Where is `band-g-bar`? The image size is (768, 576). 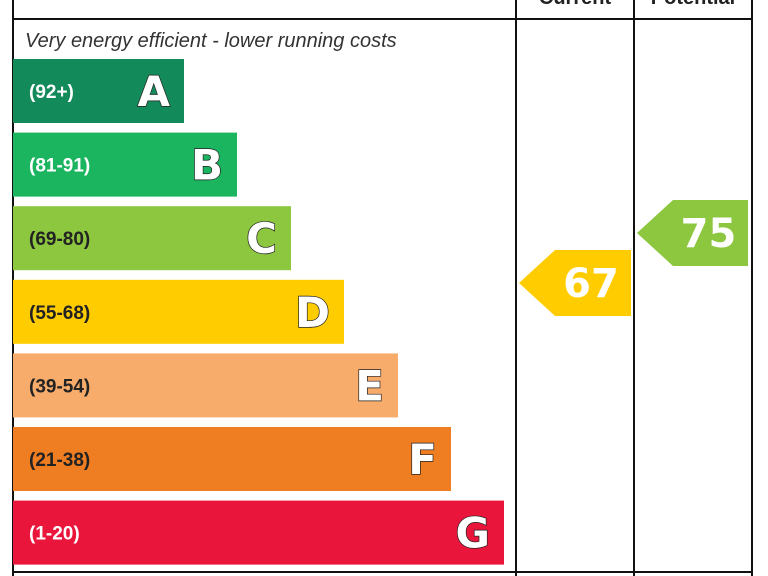
band-g-bar is located at coordinates (258, 532).